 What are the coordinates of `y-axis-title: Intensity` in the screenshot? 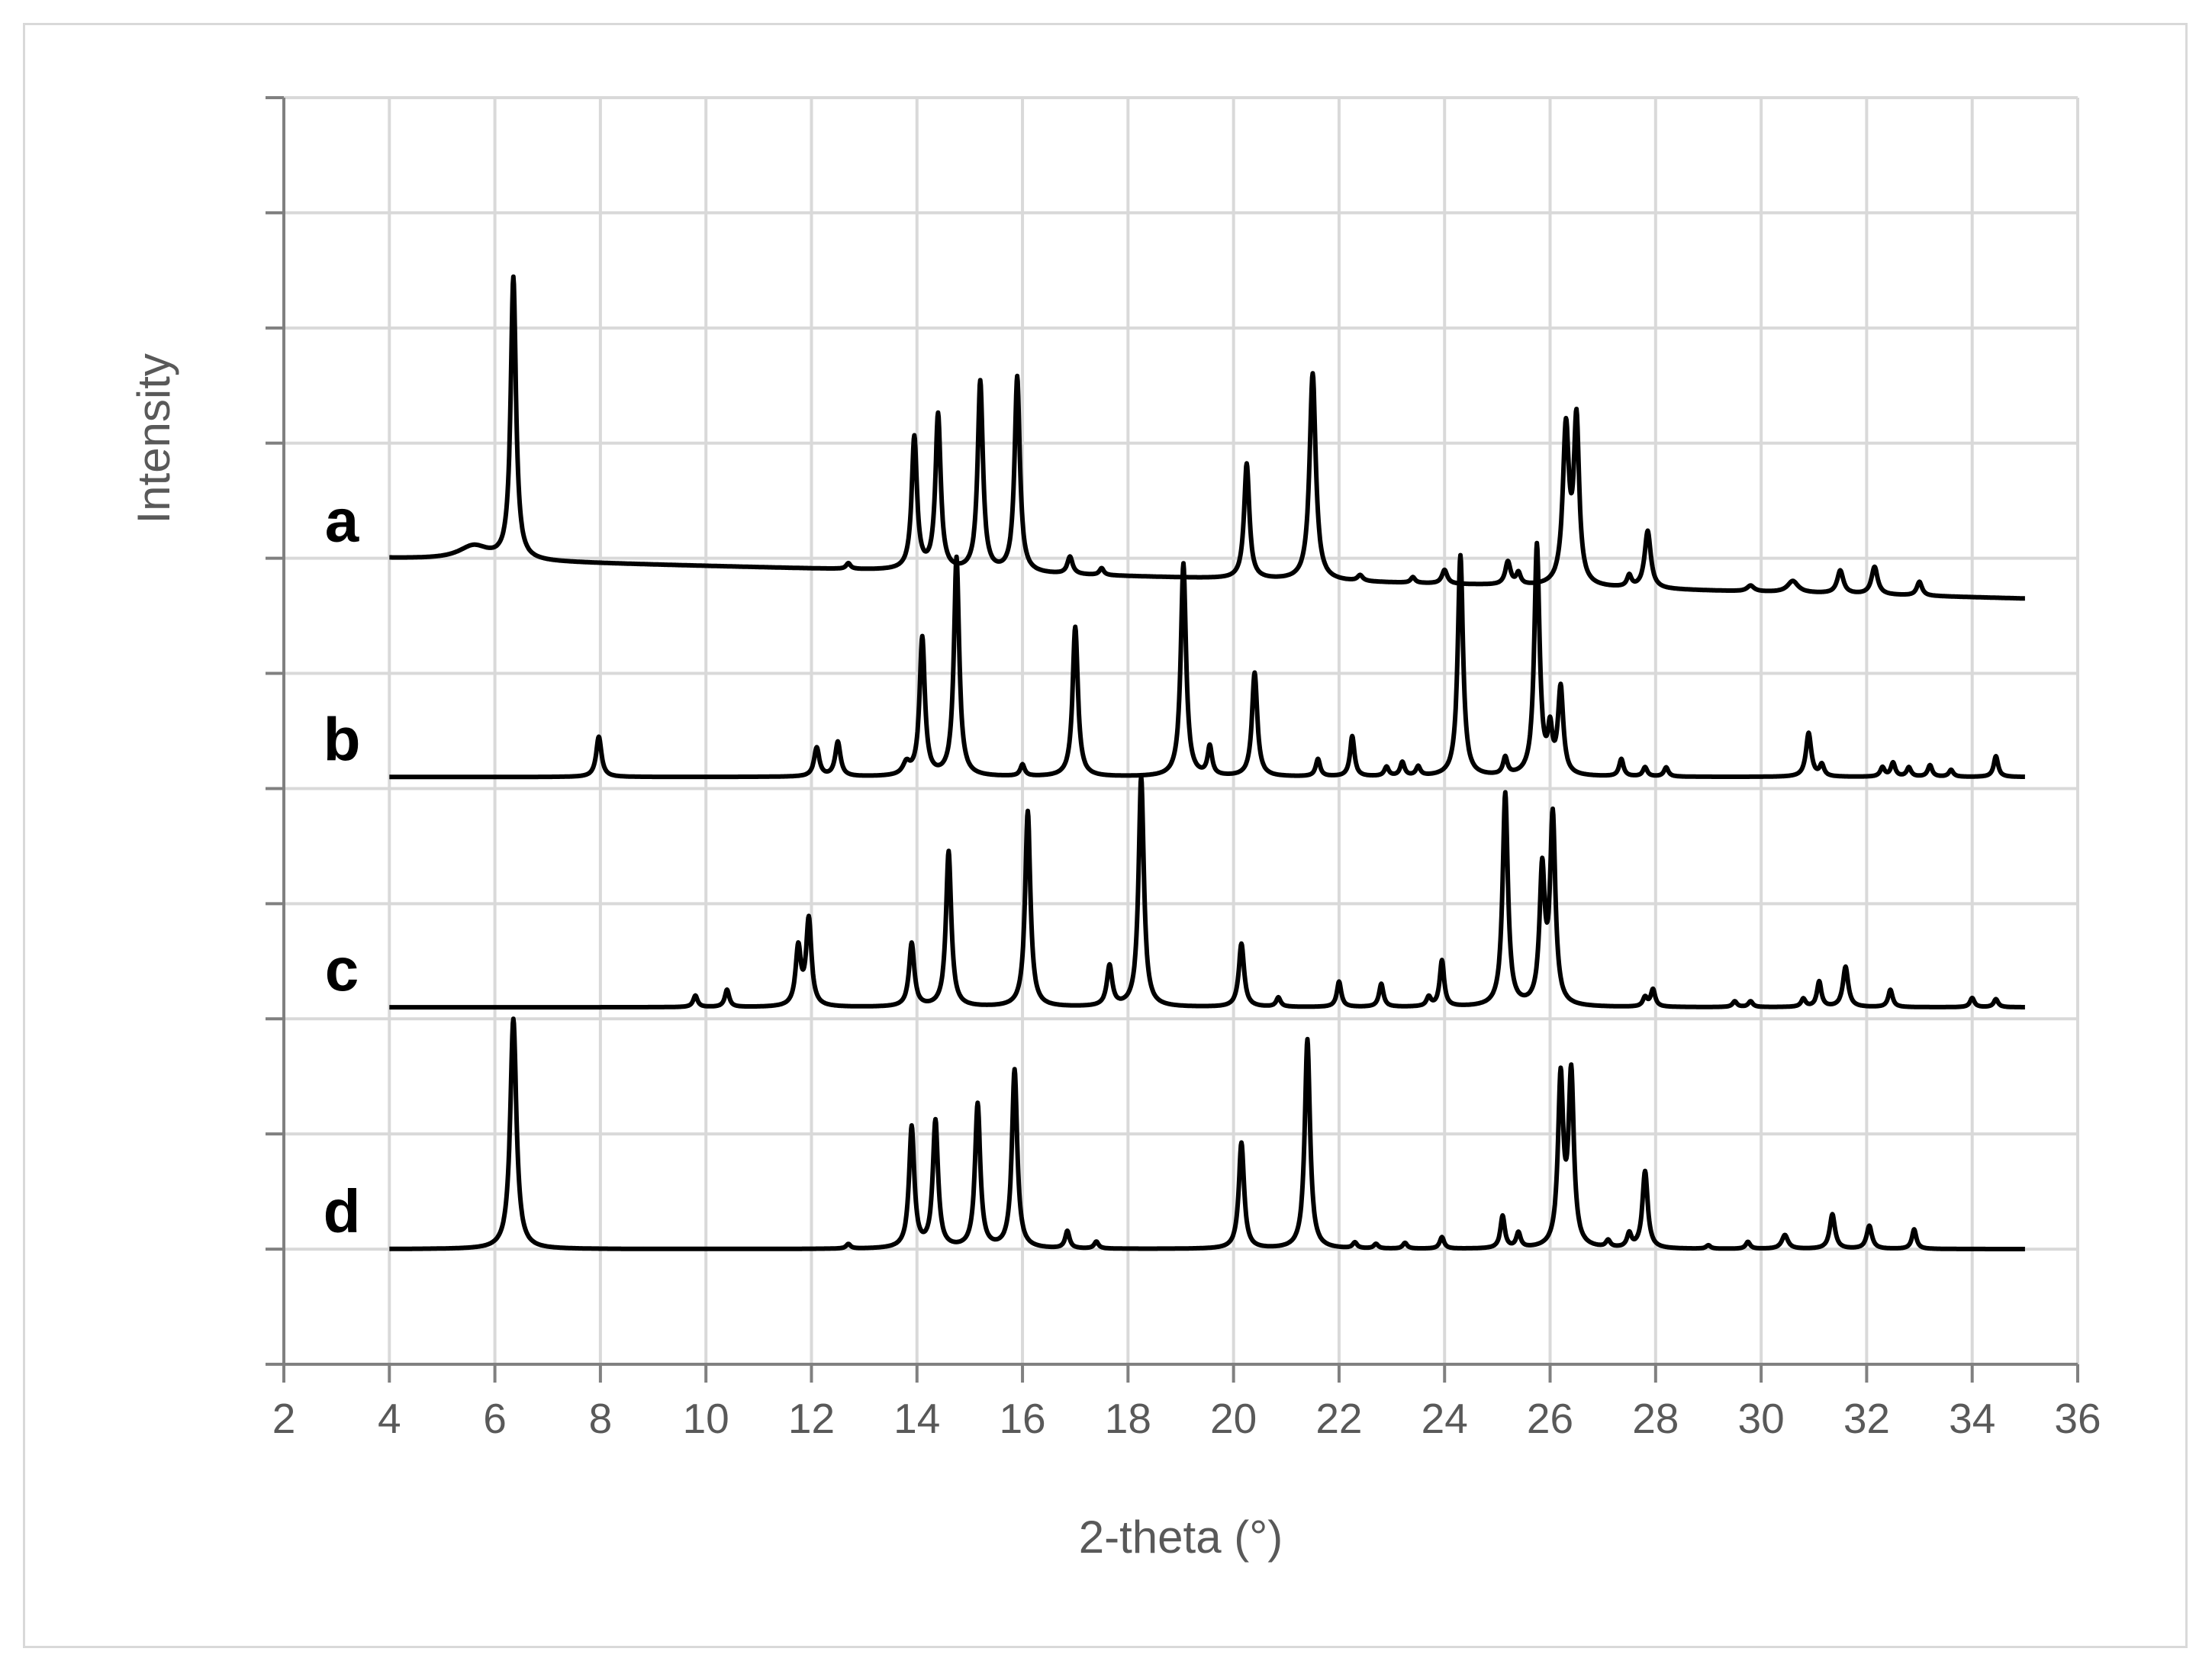 It's located at (153, 438).